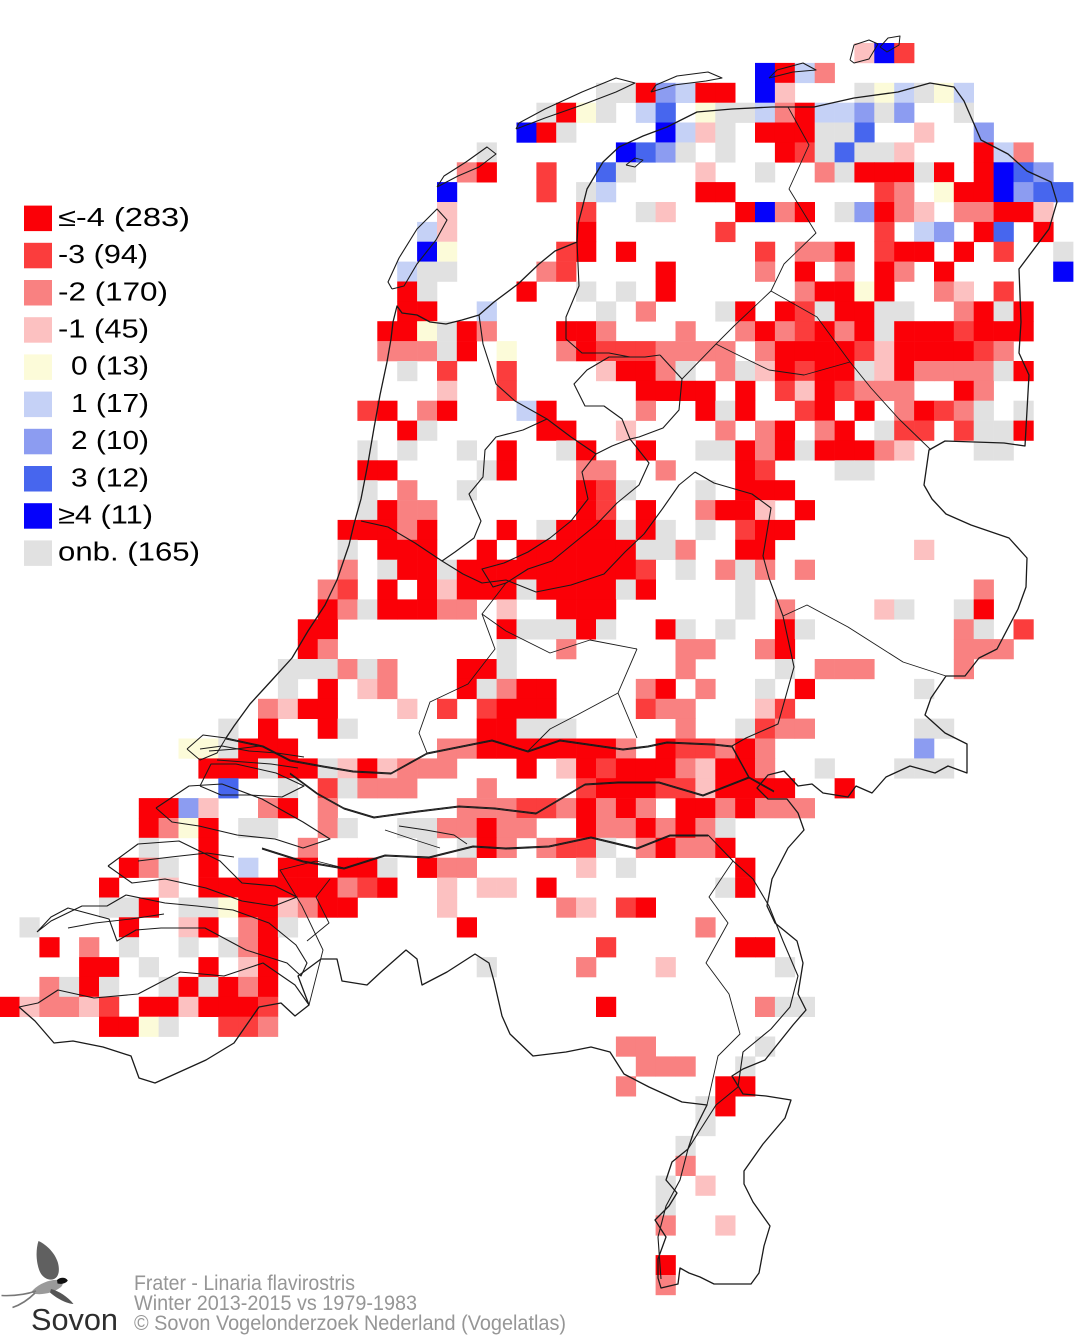  Describe the element at coordinates (103, 255) in the screenshot. I see `svg-text: -3 (94)` at that location.